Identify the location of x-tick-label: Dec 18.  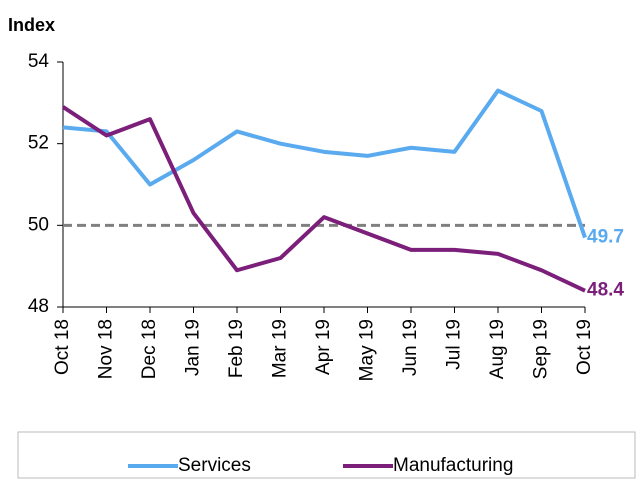
(149, 349).